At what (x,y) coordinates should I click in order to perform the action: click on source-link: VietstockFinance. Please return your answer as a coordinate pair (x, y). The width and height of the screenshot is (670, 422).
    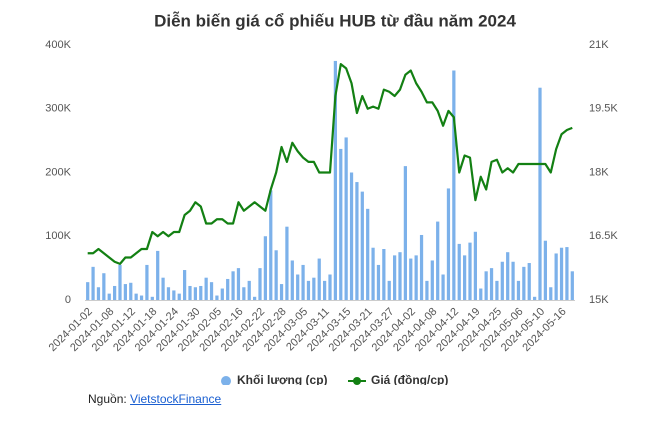
    Looking at the image, I should click on (176, 399).